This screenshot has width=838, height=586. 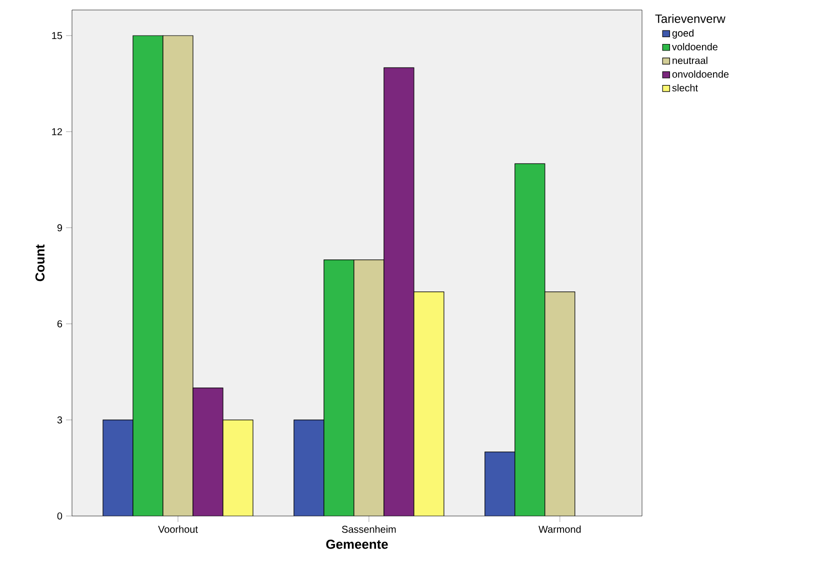 I want to click on legend-label: neutraal, so click(x=690, y=60).